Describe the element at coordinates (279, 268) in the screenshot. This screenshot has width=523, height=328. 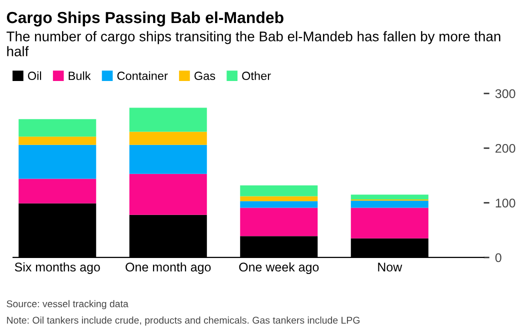
I see `x-tick-label: One week ago` at that location.